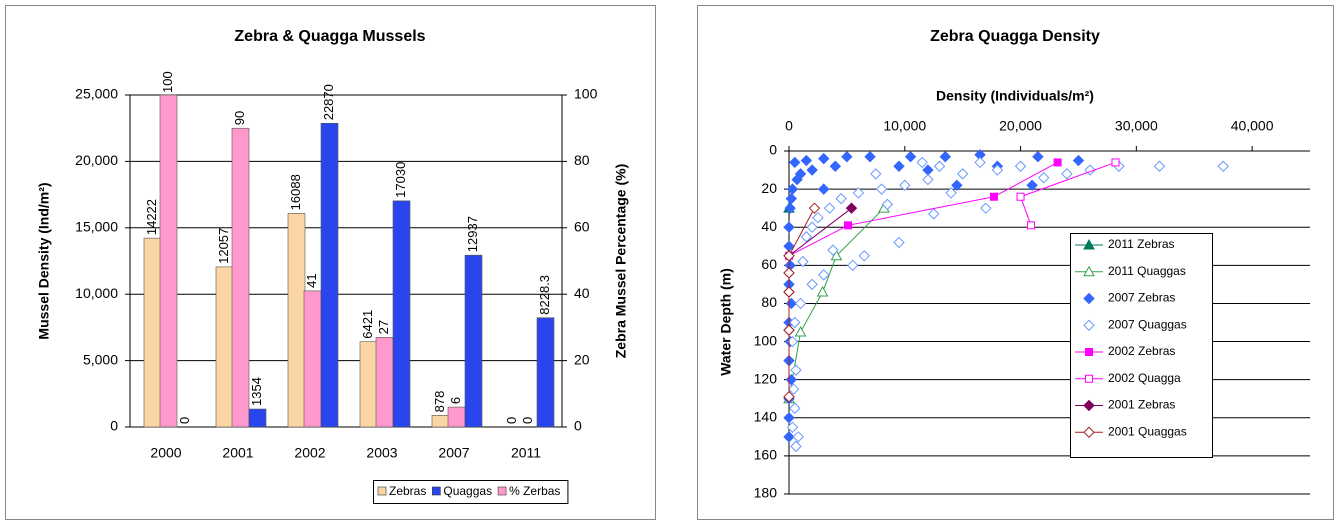  Describe the element at coordinates (439, 402) in the screenshot. I see `data-label: 878` at that location.